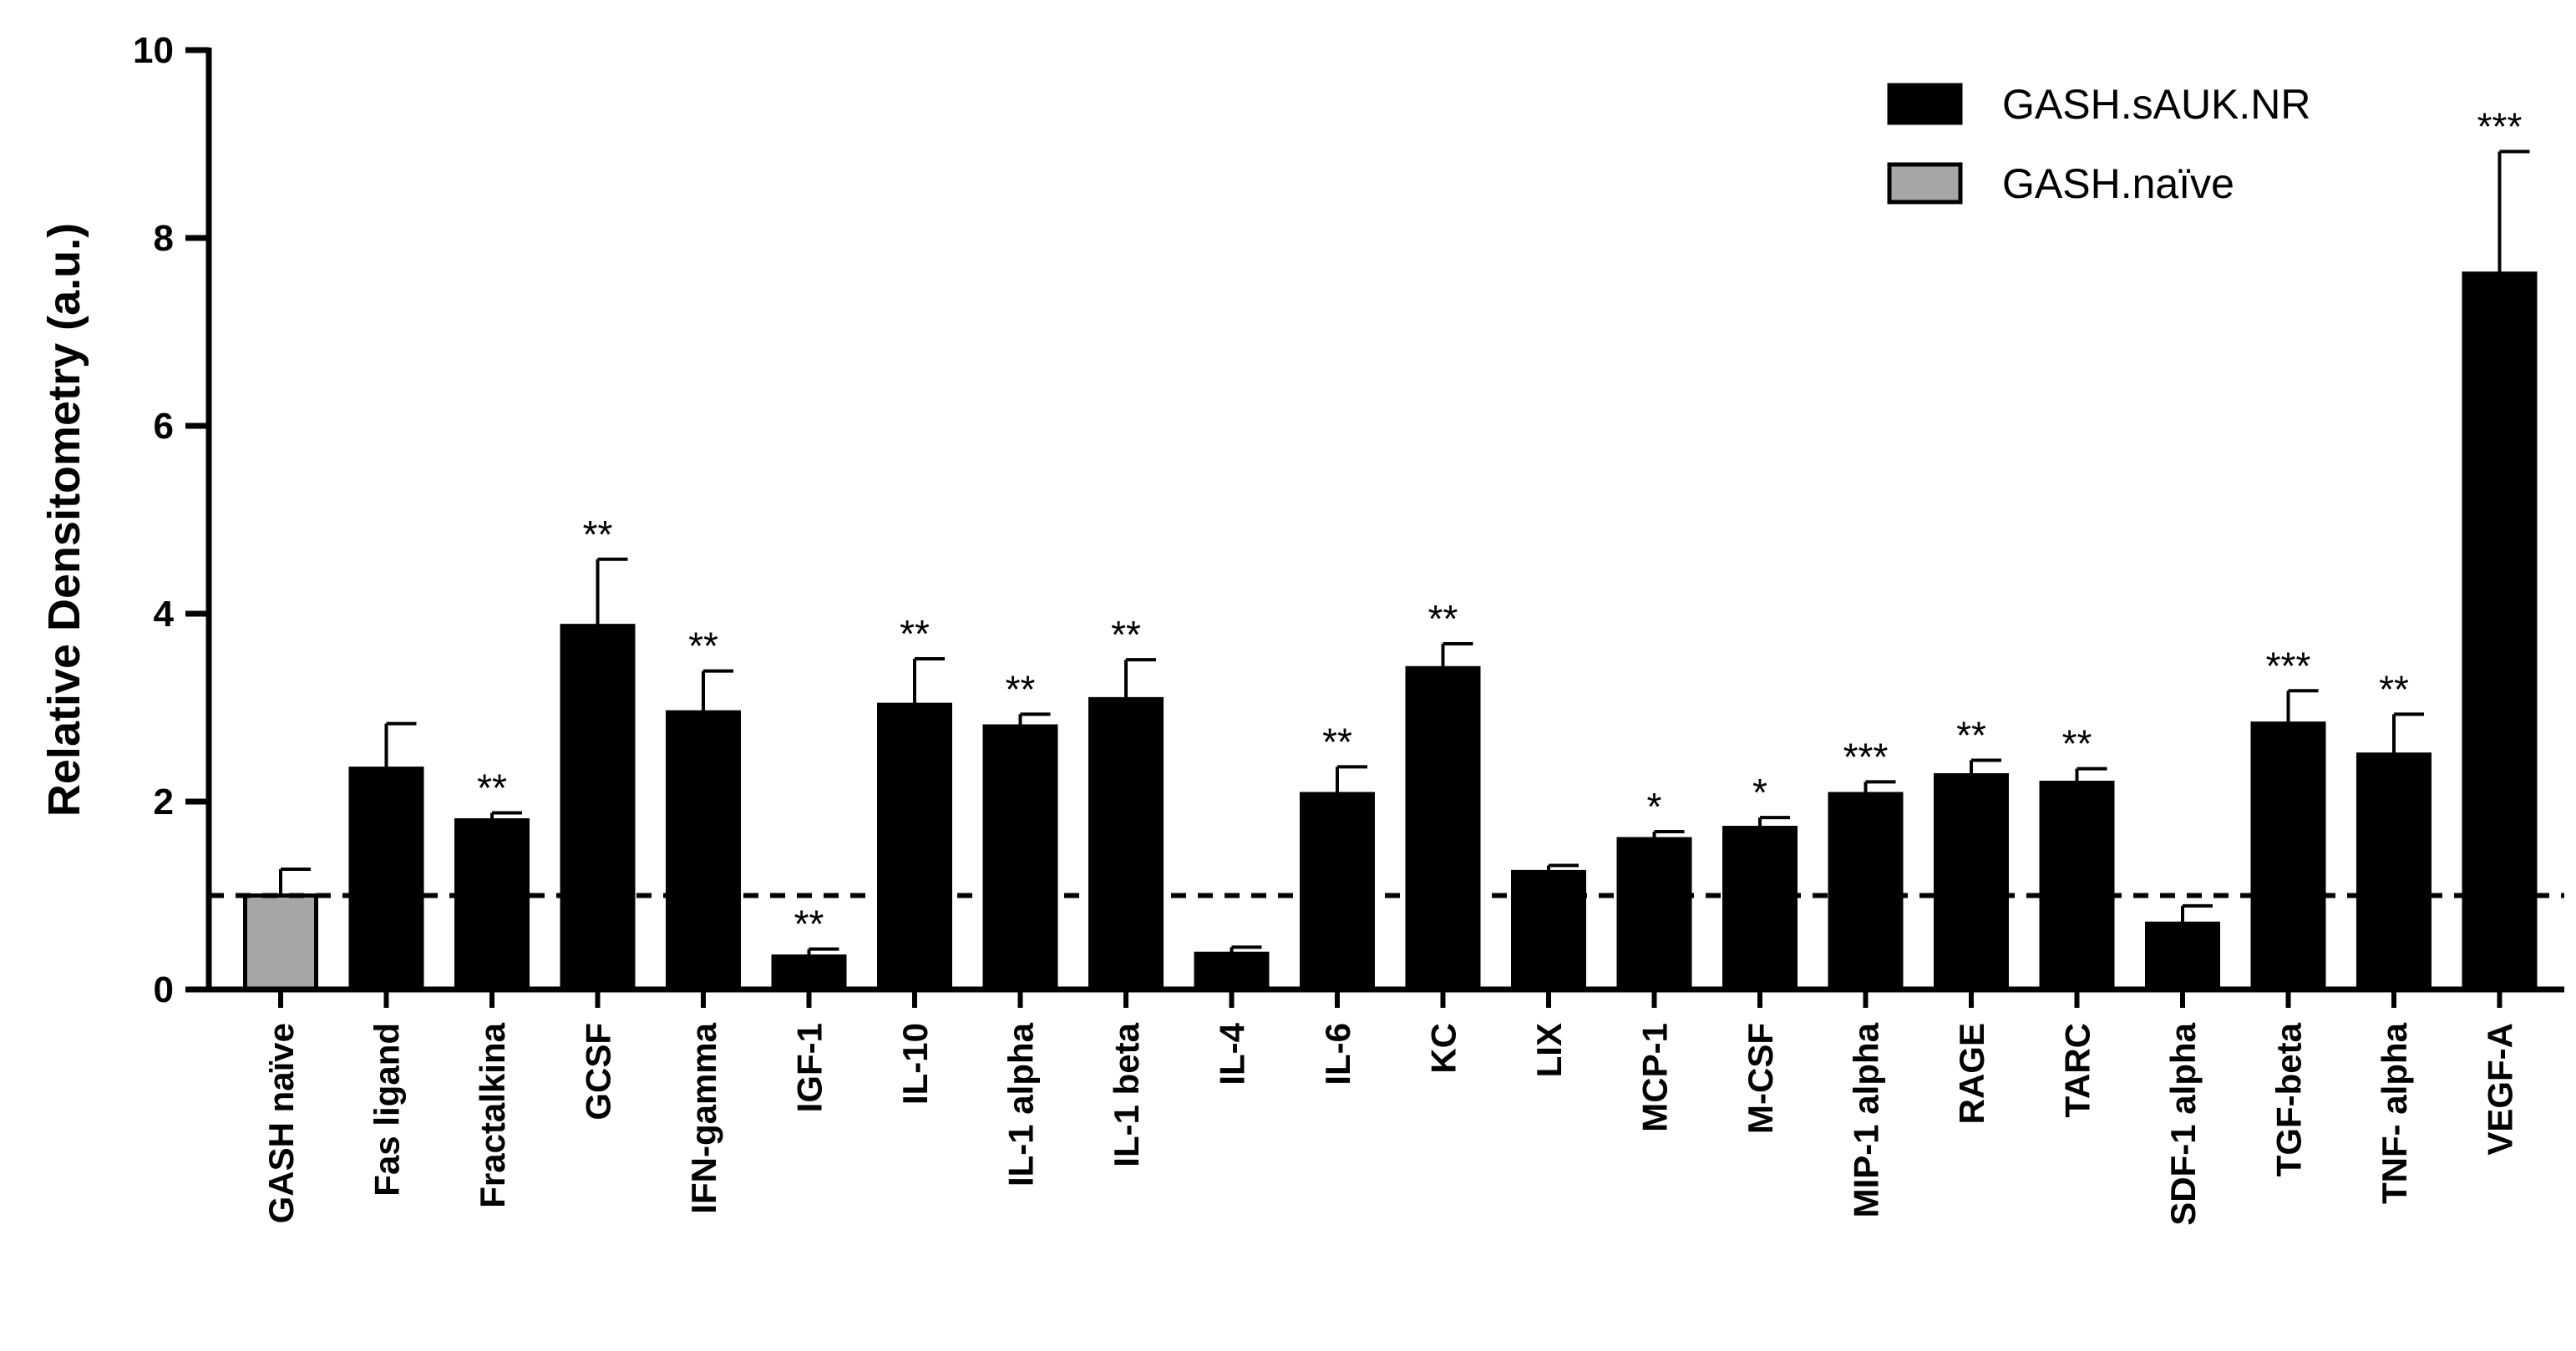 The image size is (2576, 1351). Describe the element at coordinates (2182, 956) in the screenshot. I see `bar-sdf-1-alpha` at that location.